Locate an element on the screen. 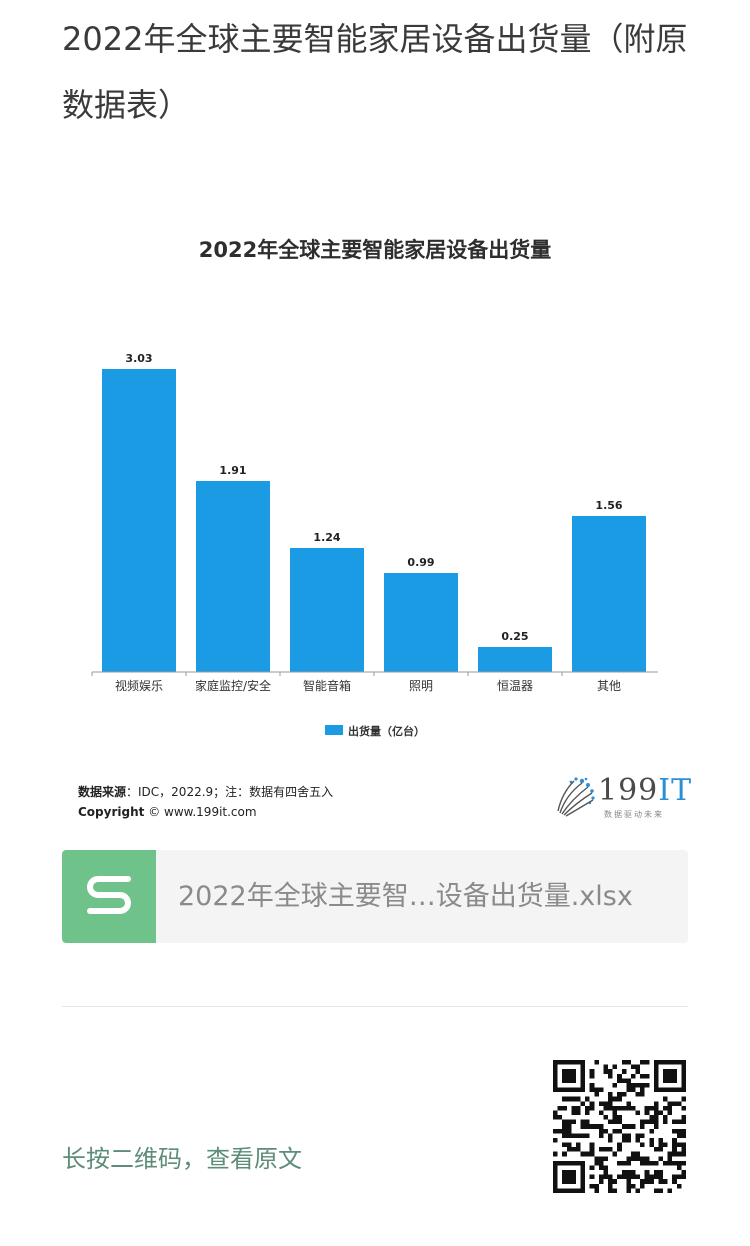  copyright-text: © www.199it.com is located at coordinates (202, 812).